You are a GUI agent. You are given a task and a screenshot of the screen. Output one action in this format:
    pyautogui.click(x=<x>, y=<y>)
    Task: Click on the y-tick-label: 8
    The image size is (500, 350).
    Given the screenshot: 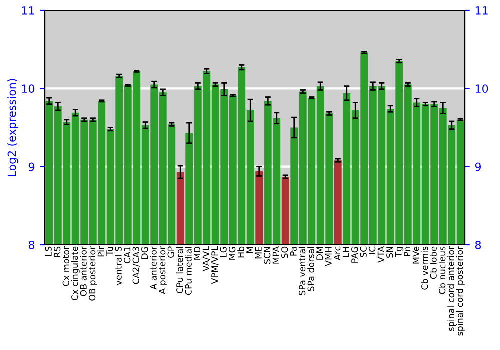 What is the action you would take?
    pyautogui.click(x=31, y=245)
    